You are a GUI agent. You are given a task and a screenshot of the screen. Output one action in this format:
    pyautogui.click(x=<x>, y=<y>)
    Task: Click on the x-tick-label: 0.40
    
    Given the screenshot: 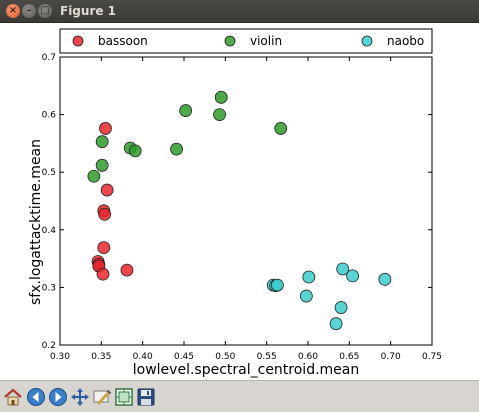 What is the action you would take?
    pyautogui.click(x=143, y=357)
    